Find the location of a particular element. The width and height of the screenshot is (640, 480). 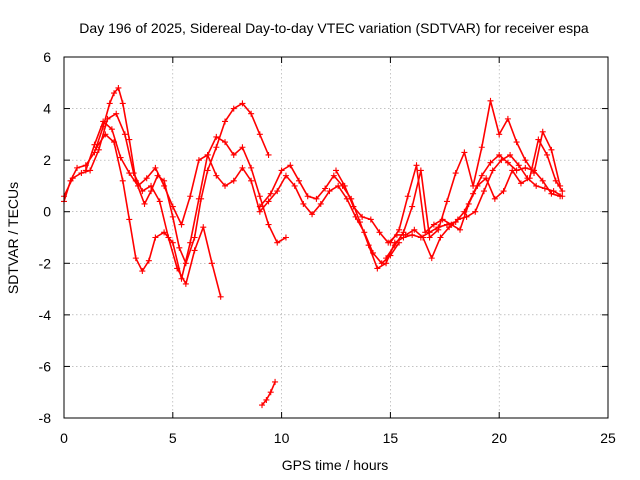

y-tick-label: 6 is located at coordinates (47, 57).